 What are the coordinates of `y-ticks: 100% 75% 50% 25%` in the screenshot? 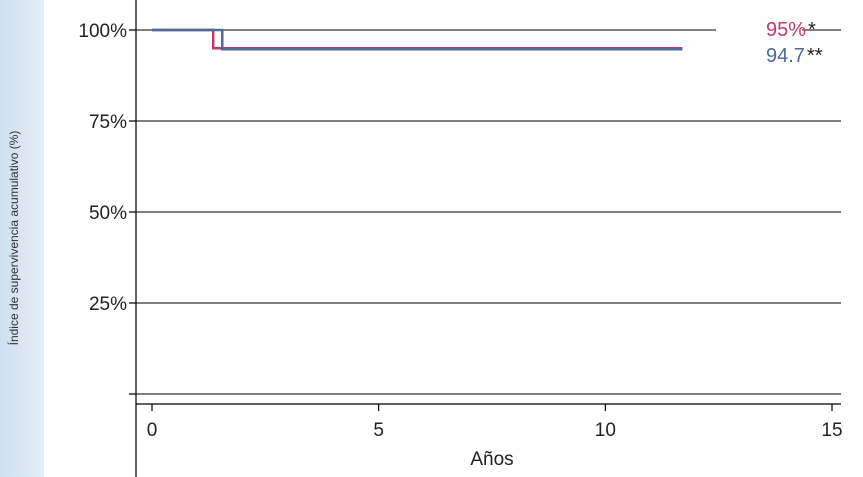 It's located at (107, 208).